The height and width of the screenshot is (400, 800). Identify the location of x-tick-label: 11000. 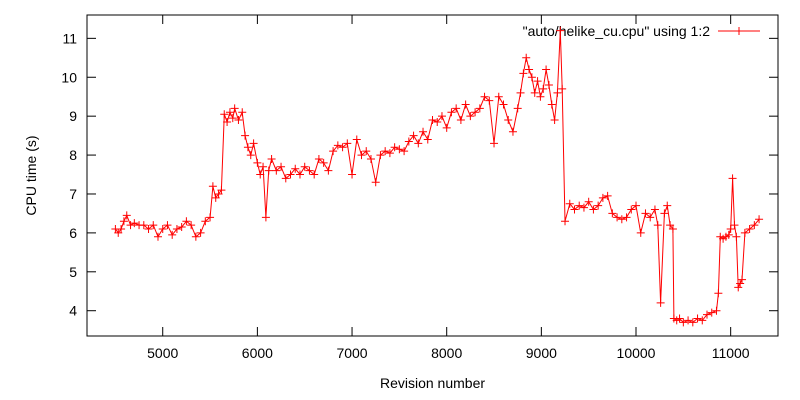
(731, 353).